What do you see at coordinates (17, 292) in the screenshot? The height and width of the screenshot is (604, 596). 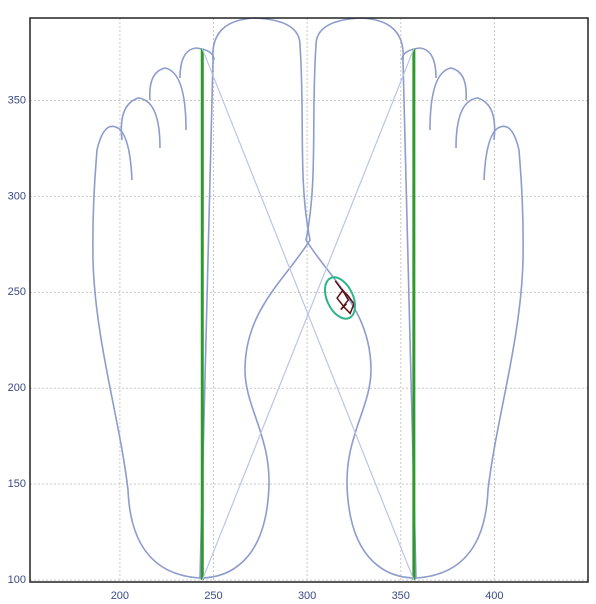 I see `y-tick-label: 250` at bounding box center [17, 292].